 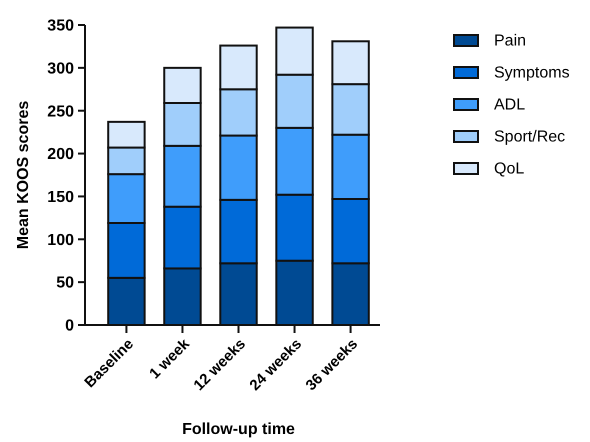 What do you see at coordinates (69, 326) in the screenshot?
I see `y-tick-label: 0` at bounding box center [69, 326].